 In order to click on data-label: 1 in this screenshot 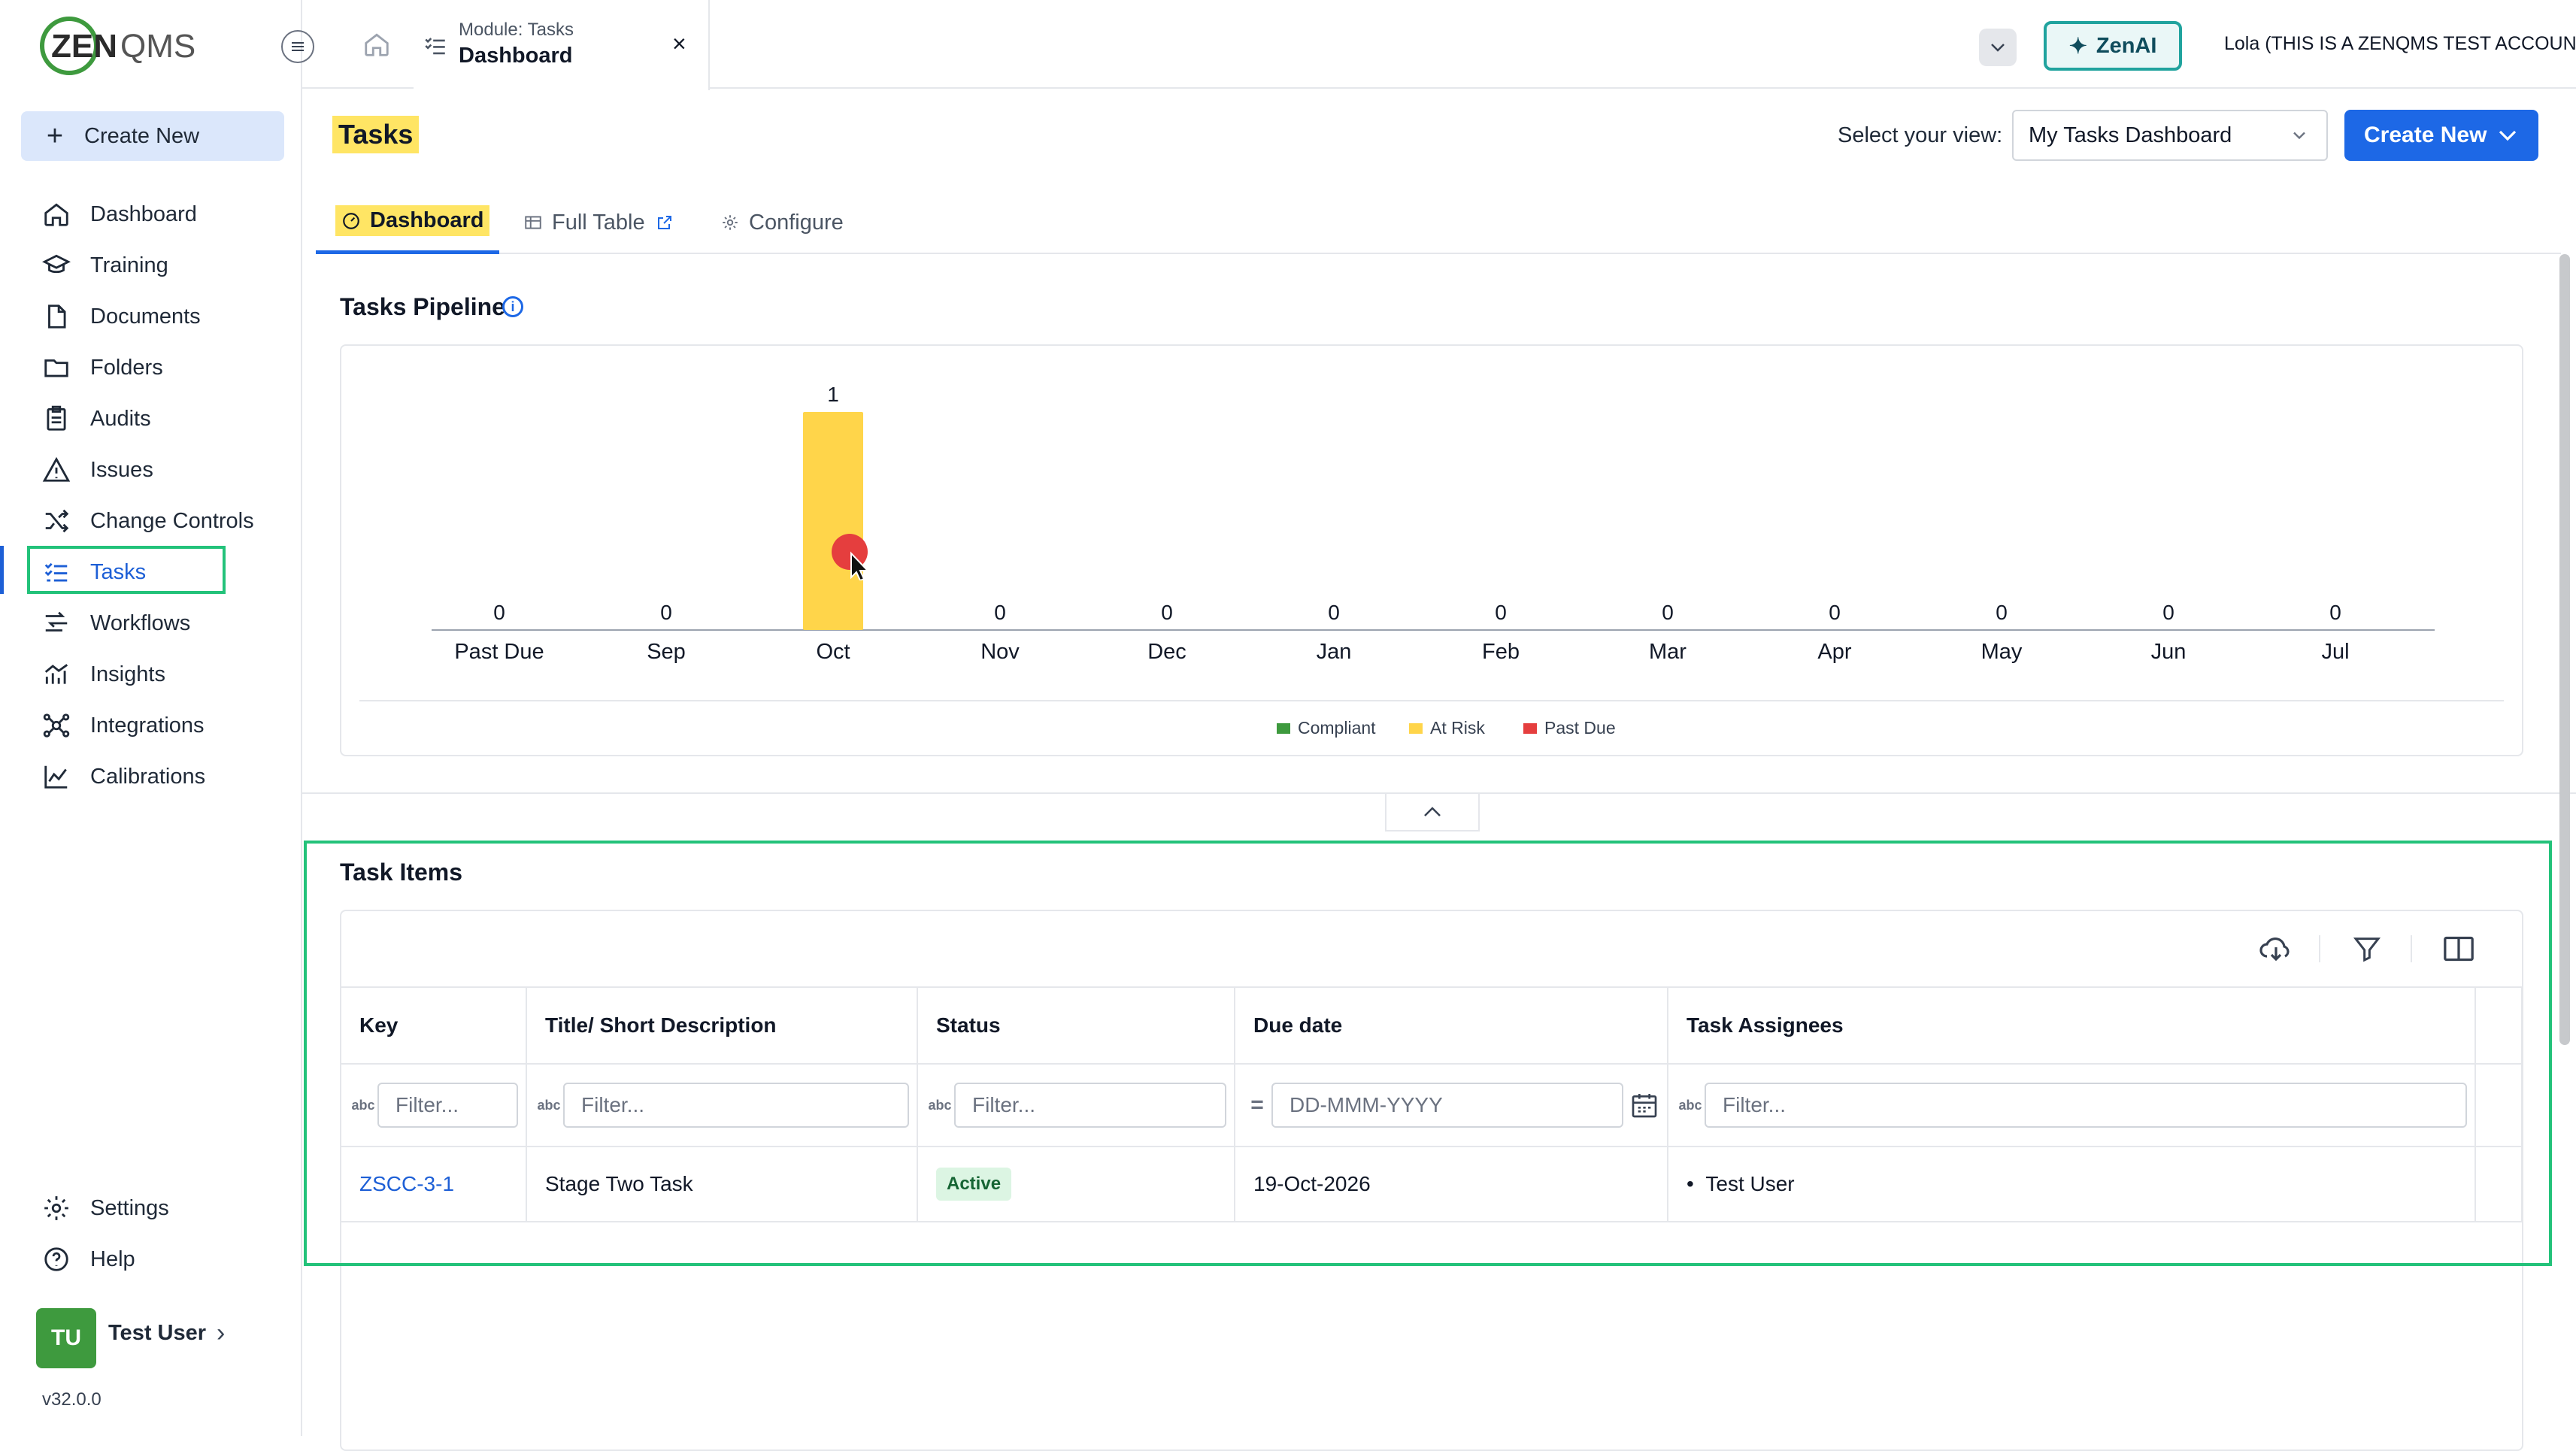, I will do `click(833, 394)`.